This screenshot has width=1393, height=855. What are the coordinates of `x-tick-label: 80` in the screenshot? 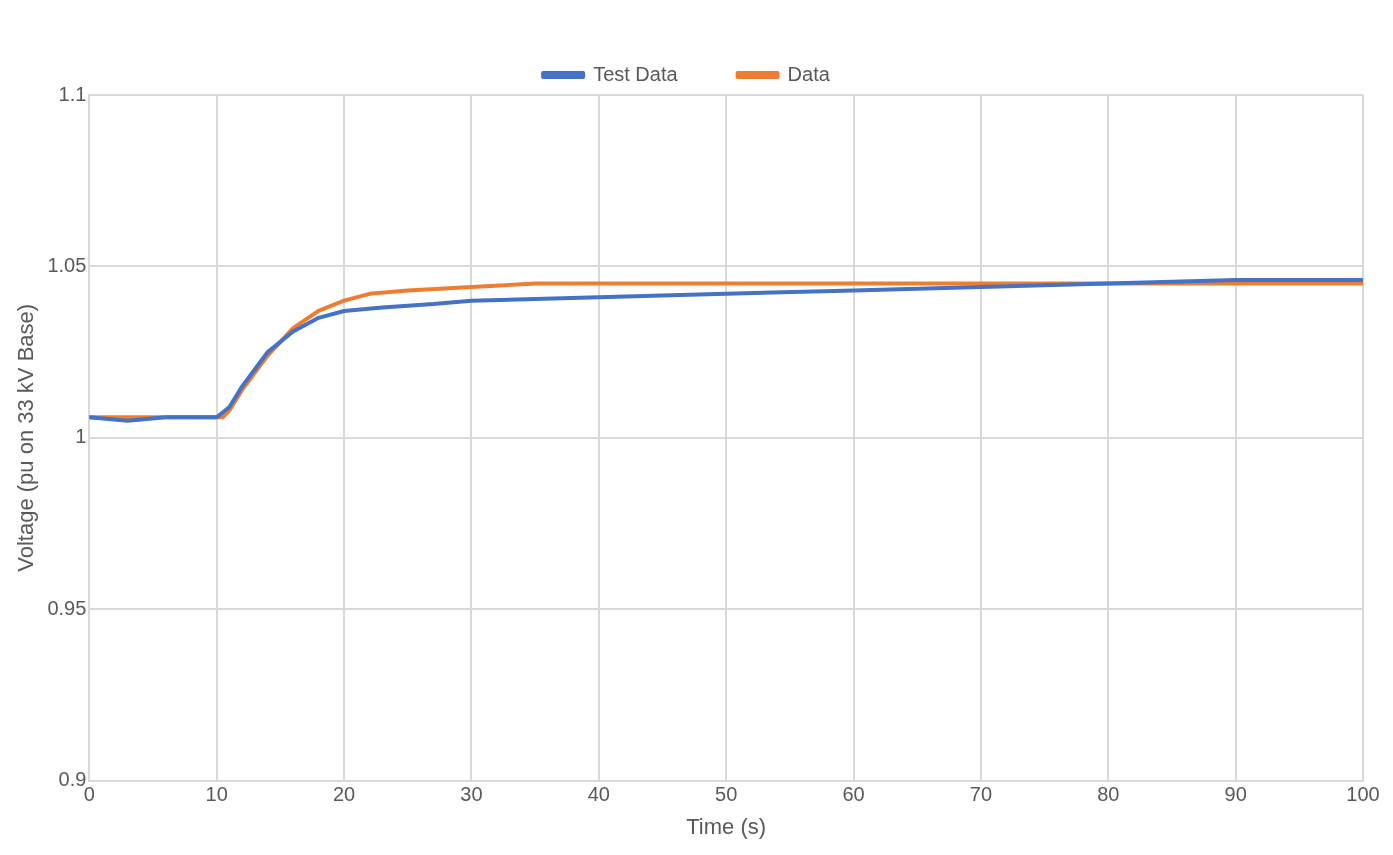 It's located at (1108, 794).